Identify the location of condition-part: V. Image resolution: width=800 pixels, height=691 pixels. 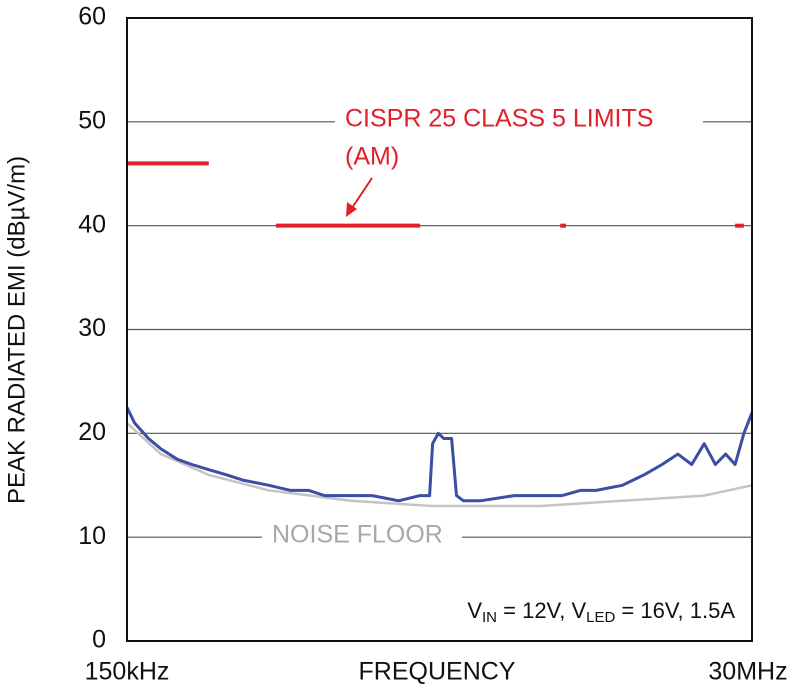
(474, 610).